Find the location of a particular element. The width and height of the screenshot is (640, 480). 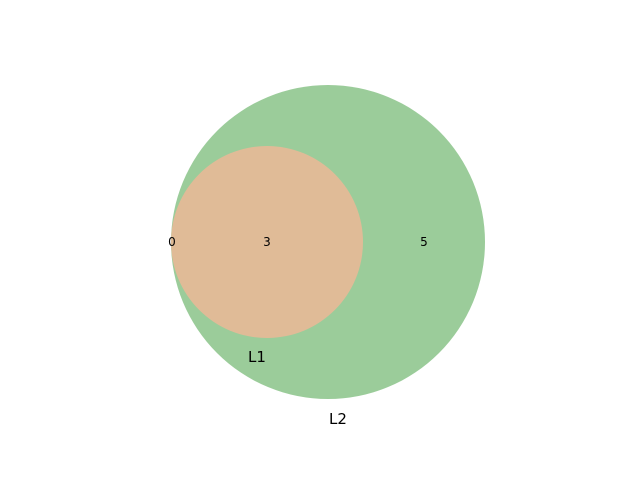

set-l1-label: L1 is located at coordinates (257, 357).